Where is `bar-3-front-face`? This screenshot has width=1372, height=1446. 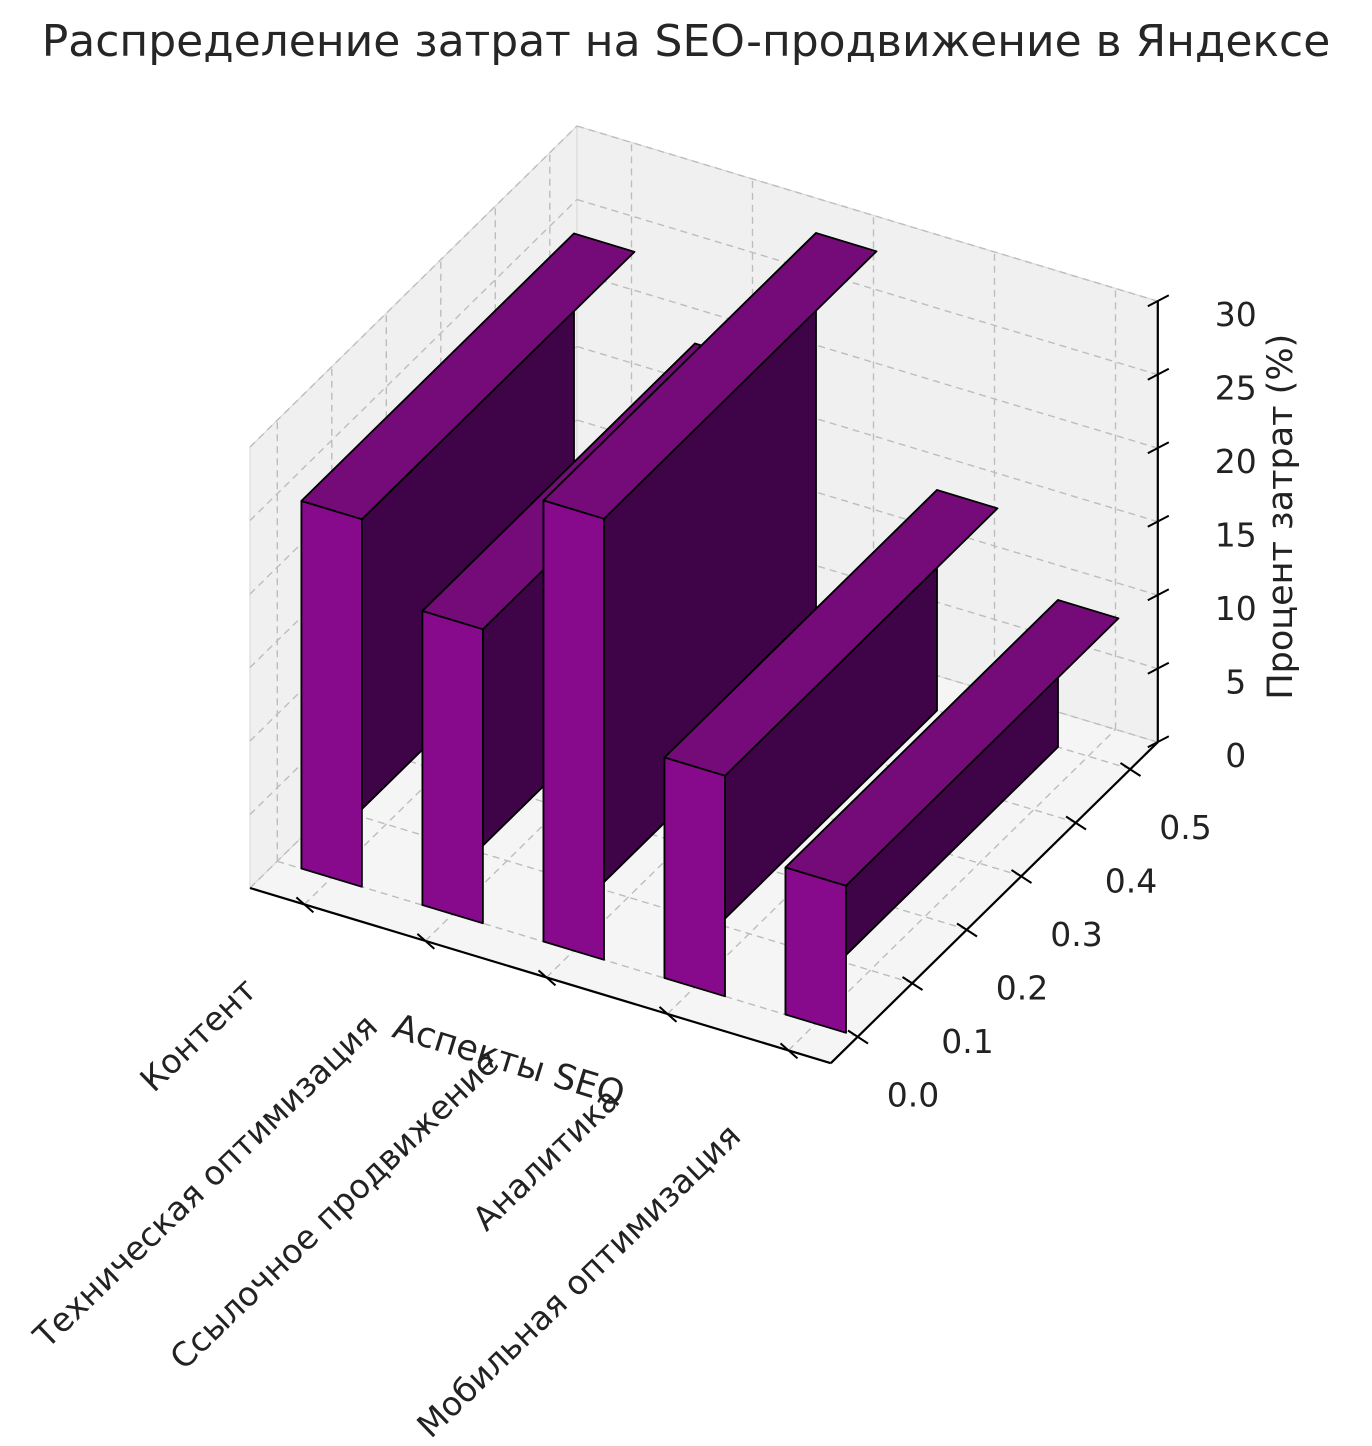
bar-3-front-face is located at coordinates (573, 730).